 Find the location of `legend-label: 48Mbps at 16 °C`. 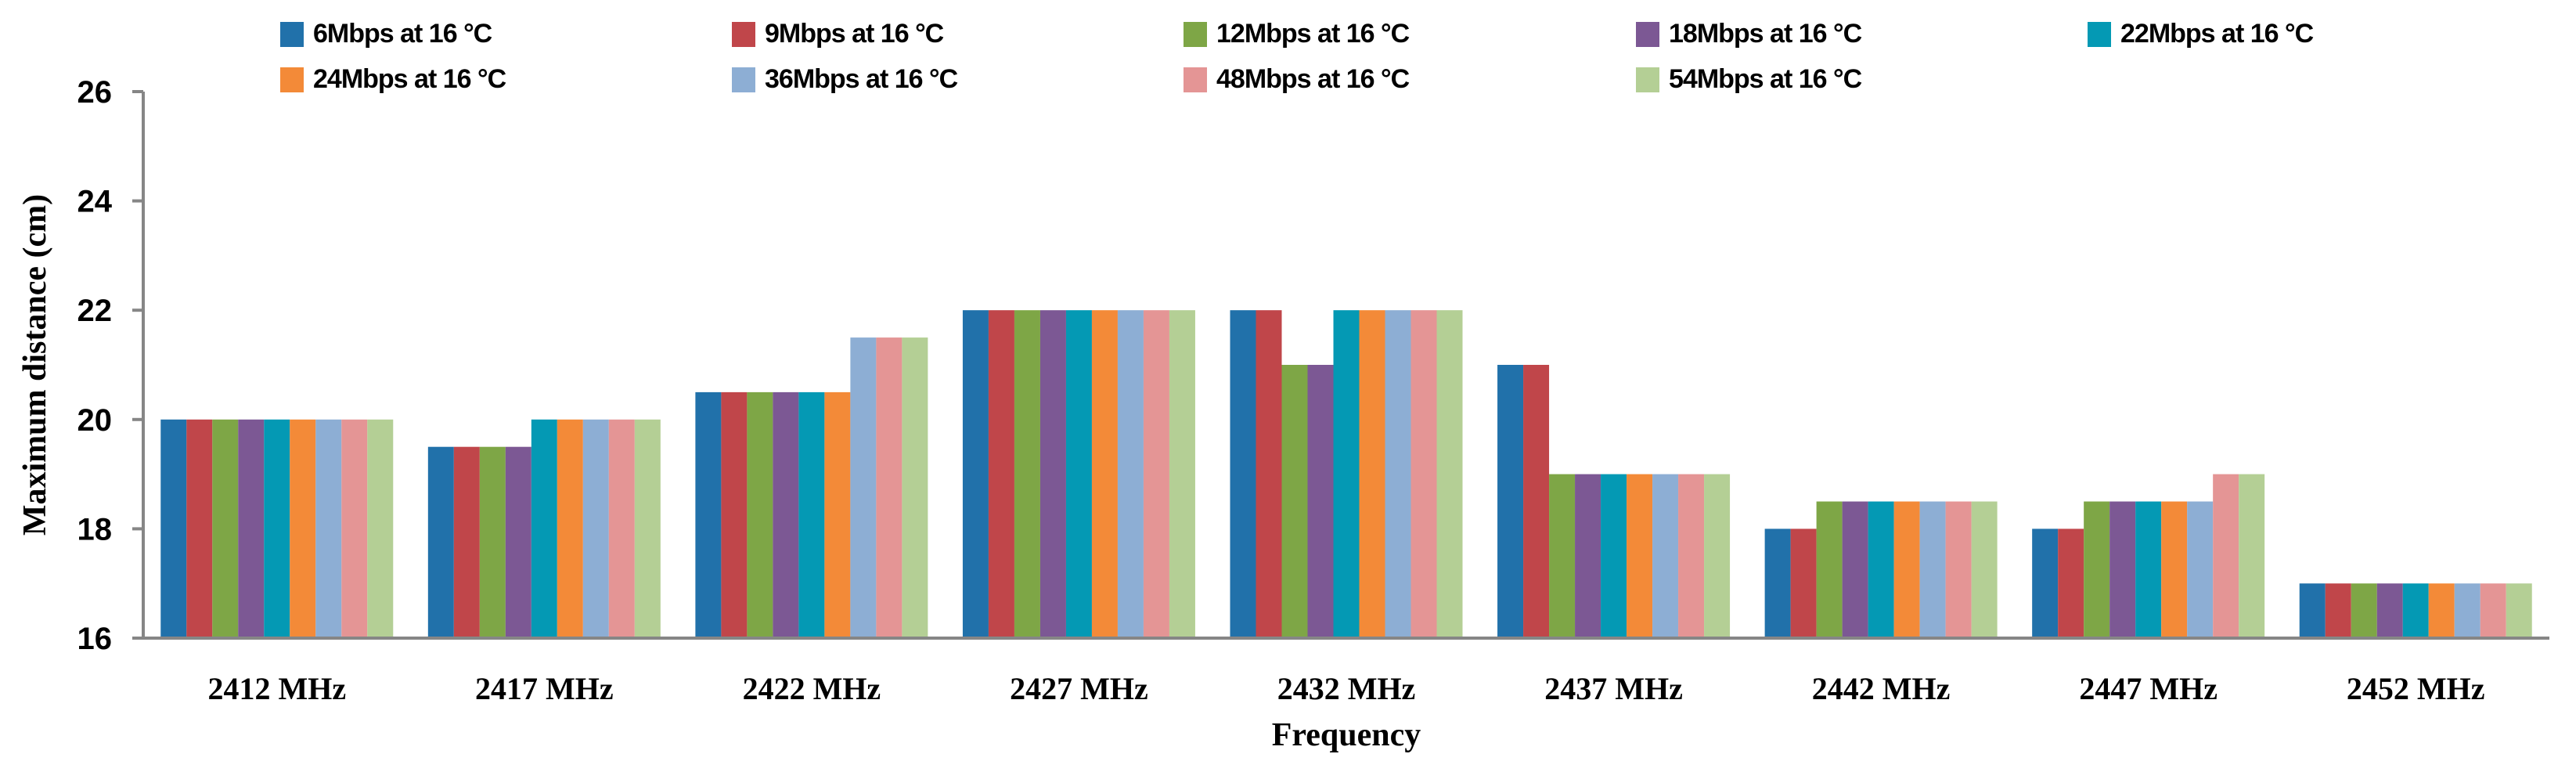

legend-label: 48Mbps at 16 °C is located at coordinates (1313, 79).